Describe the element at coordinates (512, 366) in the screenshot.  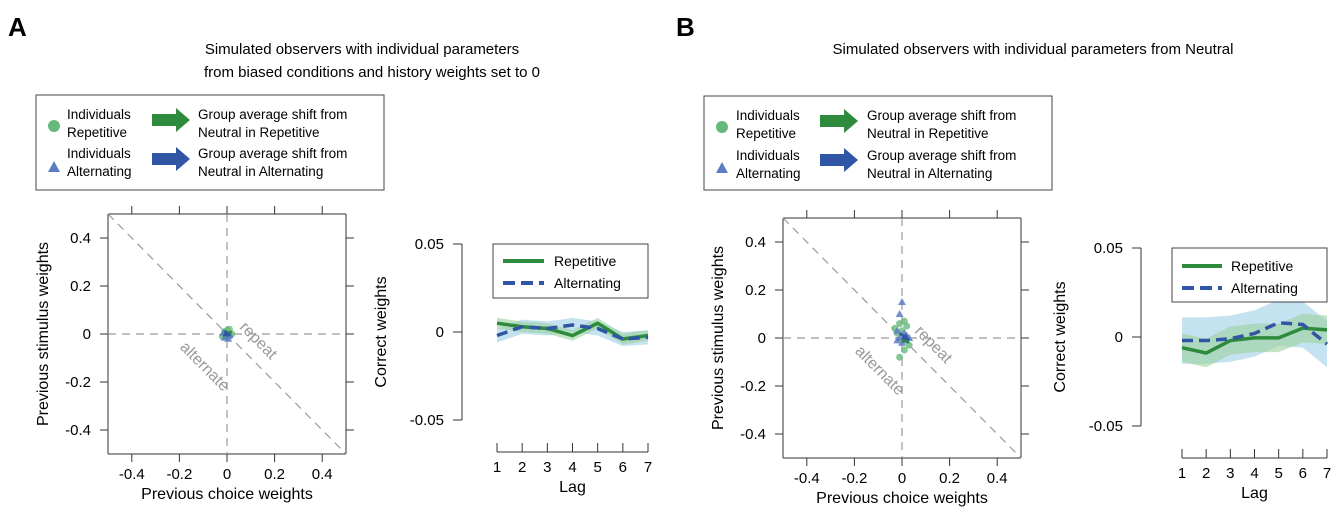
I see `line-plot-a: 0.05 0 -0.05 Correct weights 1 2 3 4 5 6 7 Lag` at that location.